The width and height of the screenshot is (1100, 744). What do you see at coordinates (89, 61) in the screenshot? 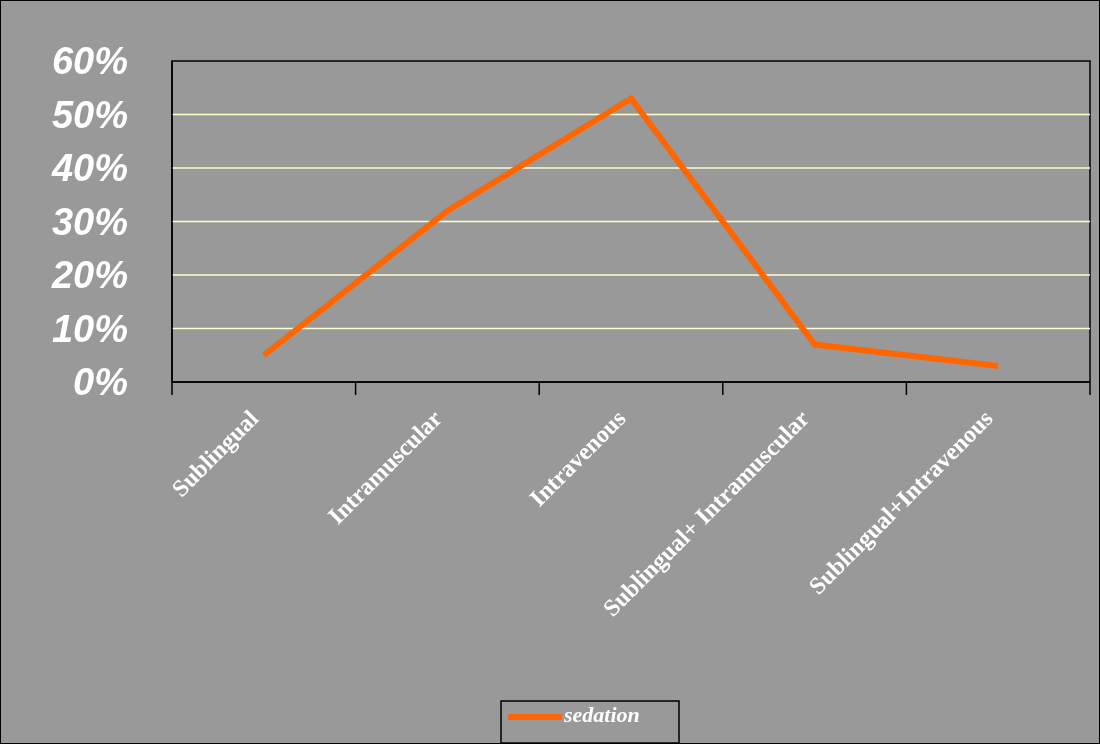
I see `y-tick-label: 60%` at bounding box center [89, 61].